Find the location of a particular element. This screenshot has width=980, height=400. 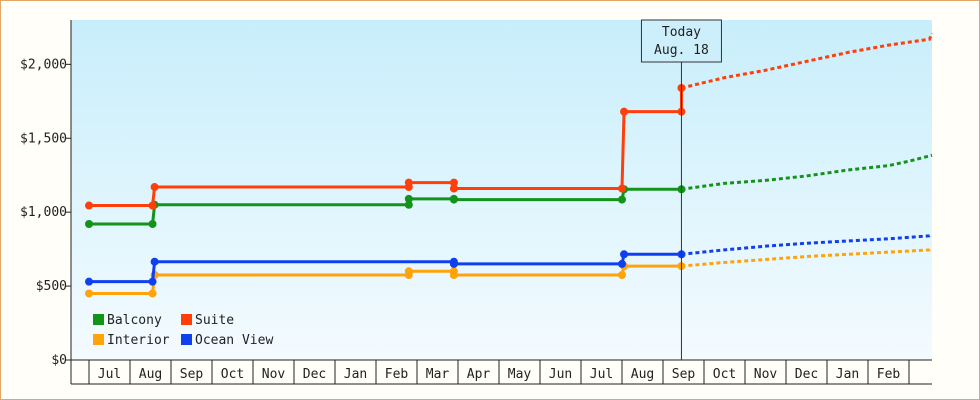

x-tick-label: Apr is located at coordinates (479, 374).